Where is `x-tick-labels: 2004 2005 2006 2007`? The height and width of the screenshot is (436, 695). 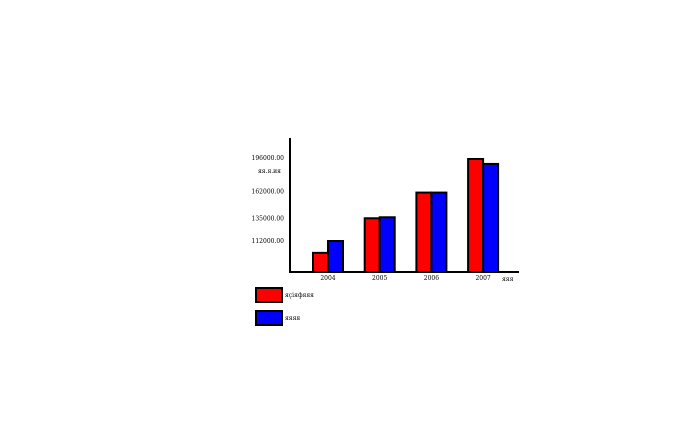
x-tick-labels: 2004 2005 2006 2007 is located at coordinates (405, 278).